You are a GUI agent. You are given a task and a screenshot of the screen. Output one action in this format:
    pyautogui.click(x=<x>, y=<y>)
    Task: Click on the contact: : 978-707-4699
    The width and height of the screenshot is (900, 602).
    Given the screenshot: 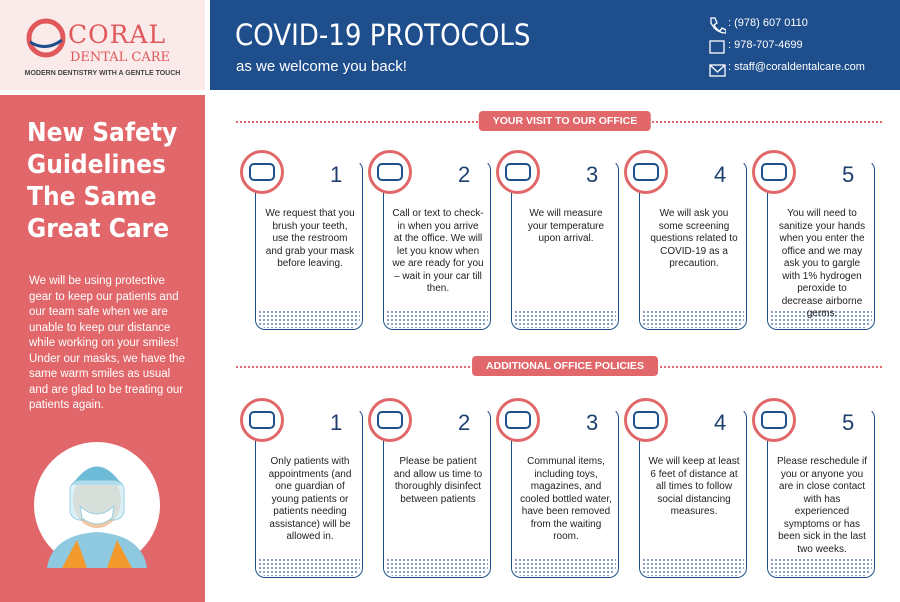 What is the action you would take?
    pyautogui.click(x=765, y=45)
    